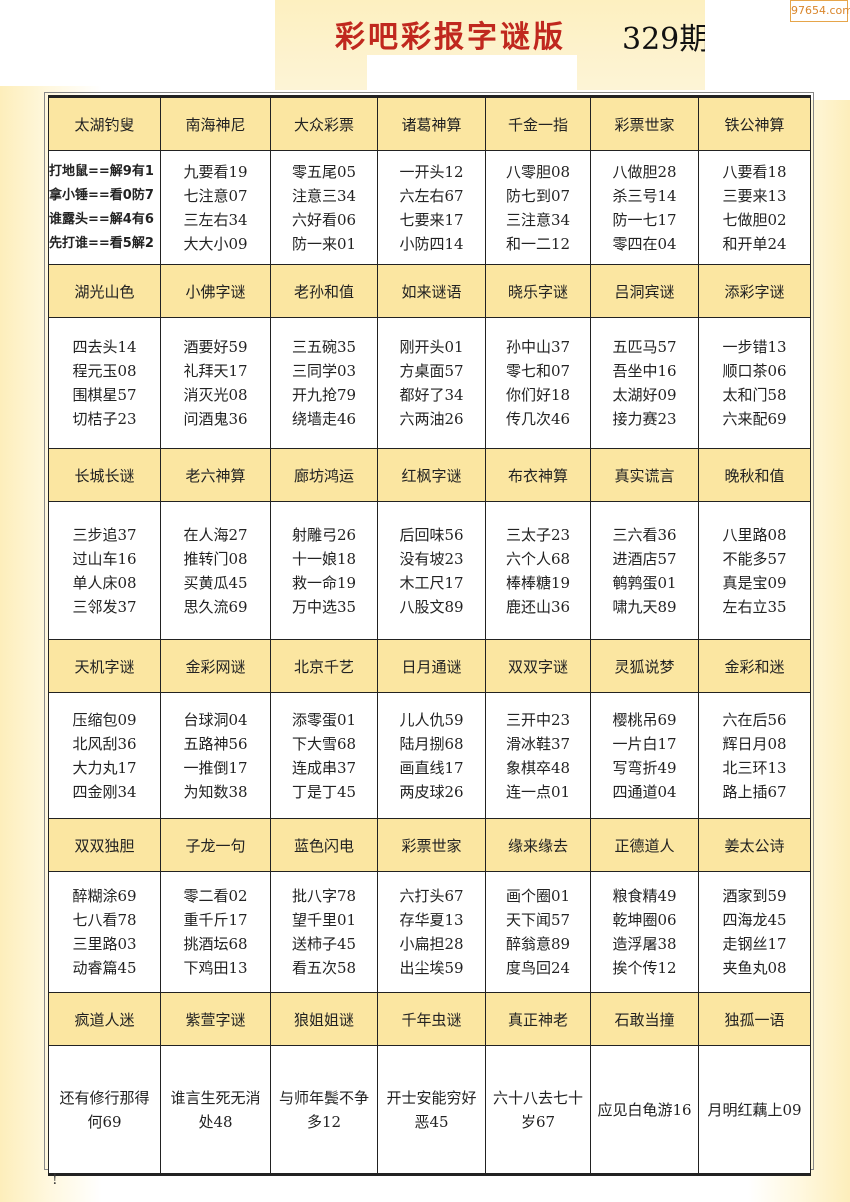 This screenshot has height=1202, width=850. I want to click on riddle-line: 陆月捌68, so click(431, 743).